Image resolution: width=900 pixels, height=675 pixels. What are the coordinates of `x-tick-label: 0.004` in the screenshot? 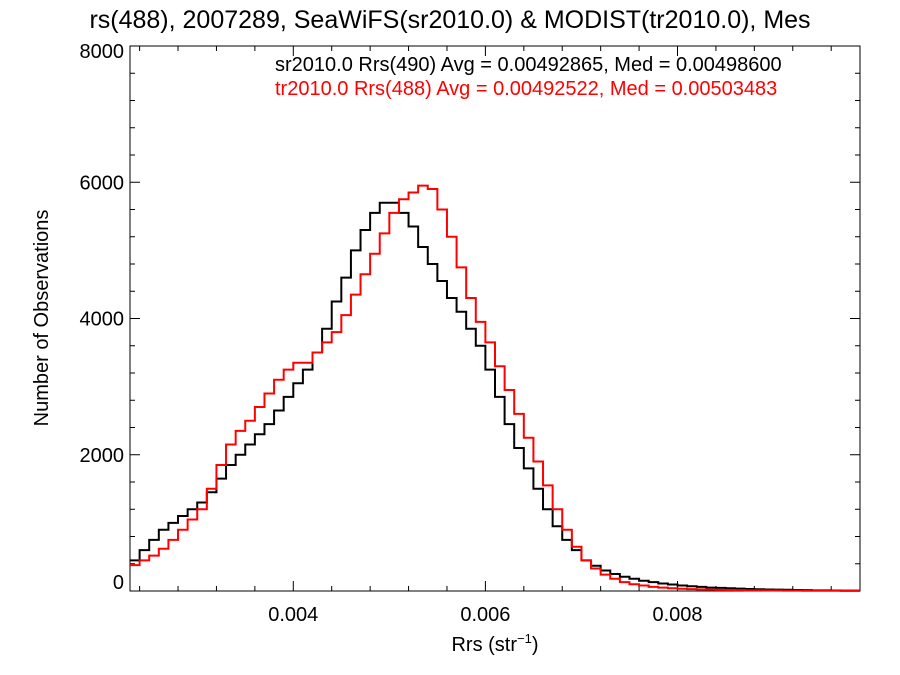 It's located at (293, 615).